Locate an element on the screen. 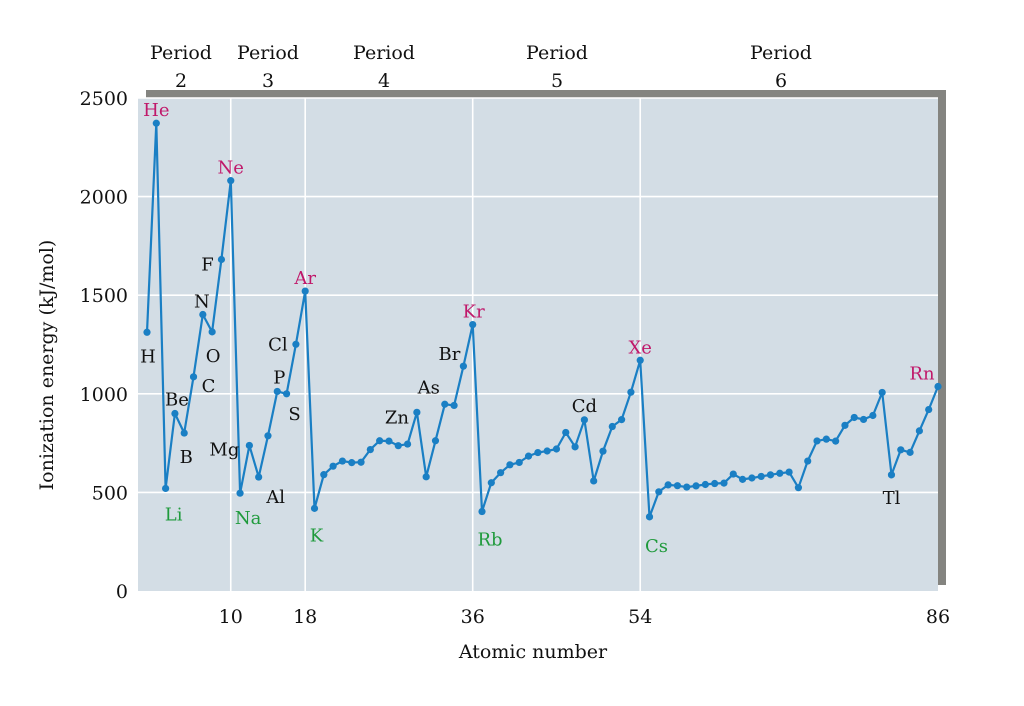  element-label-h: H is located at coordinates (148, 356).